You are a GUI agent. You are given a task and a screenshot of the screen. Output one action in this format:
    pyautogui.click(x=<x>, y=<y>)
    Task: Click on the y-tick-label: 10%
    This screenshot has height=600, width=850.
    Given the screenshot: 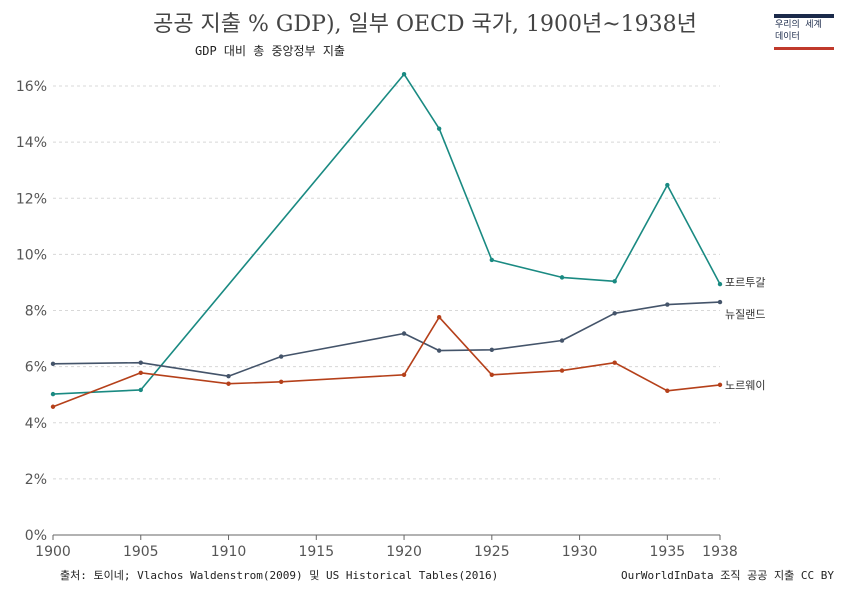 What is the action you would take?
    pyautogui.click(x=31, y=255)
    